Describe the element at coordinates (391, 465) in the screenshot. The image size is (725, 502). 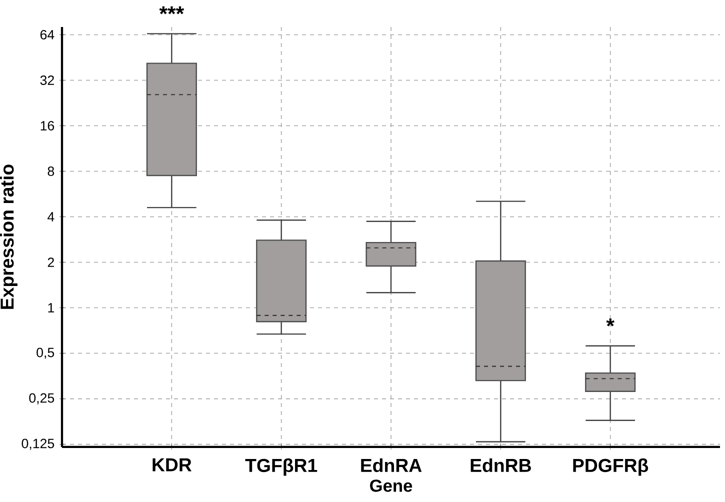
I see `x-tick-label: EdnRA` at that location.